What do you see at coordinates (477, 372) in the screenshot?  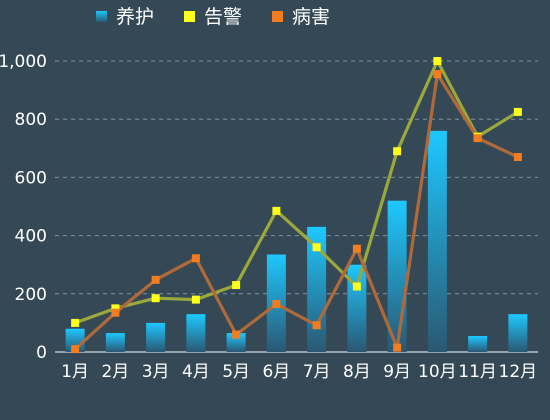 I see `x-tick-label: 11月` at bounding box center [477, 372].